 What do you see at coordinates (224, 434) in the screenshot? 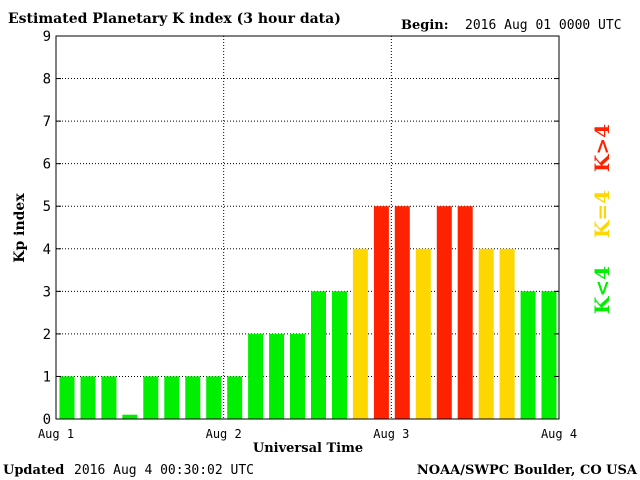
I see `x-tick-label: Aug 2` at bounding box center [224, 434].